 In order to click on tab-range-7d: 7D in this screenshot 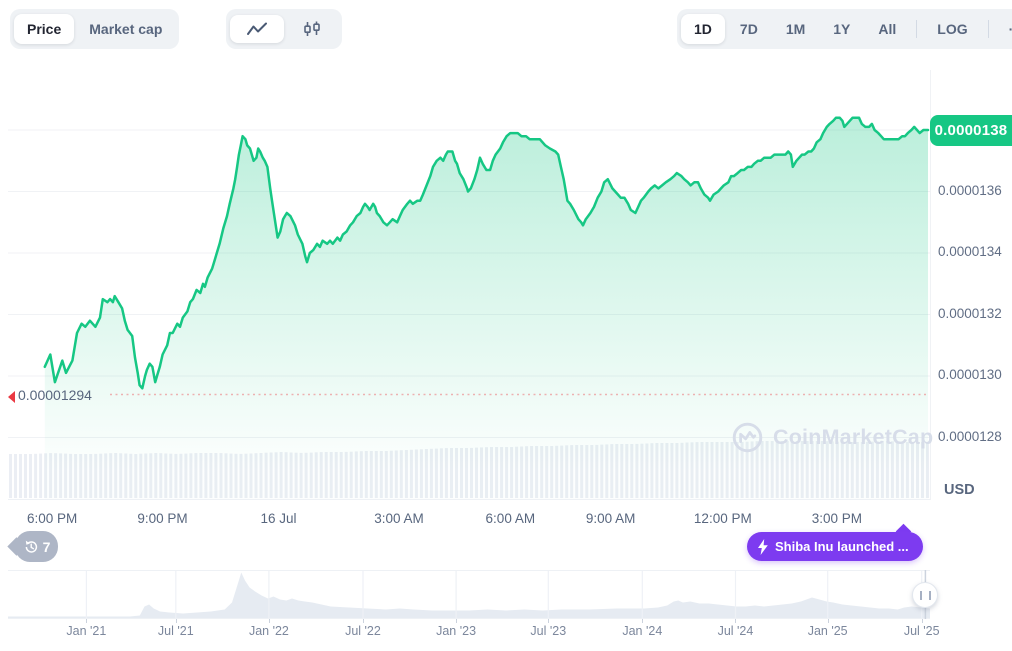, I will do `click(749, 29)`.